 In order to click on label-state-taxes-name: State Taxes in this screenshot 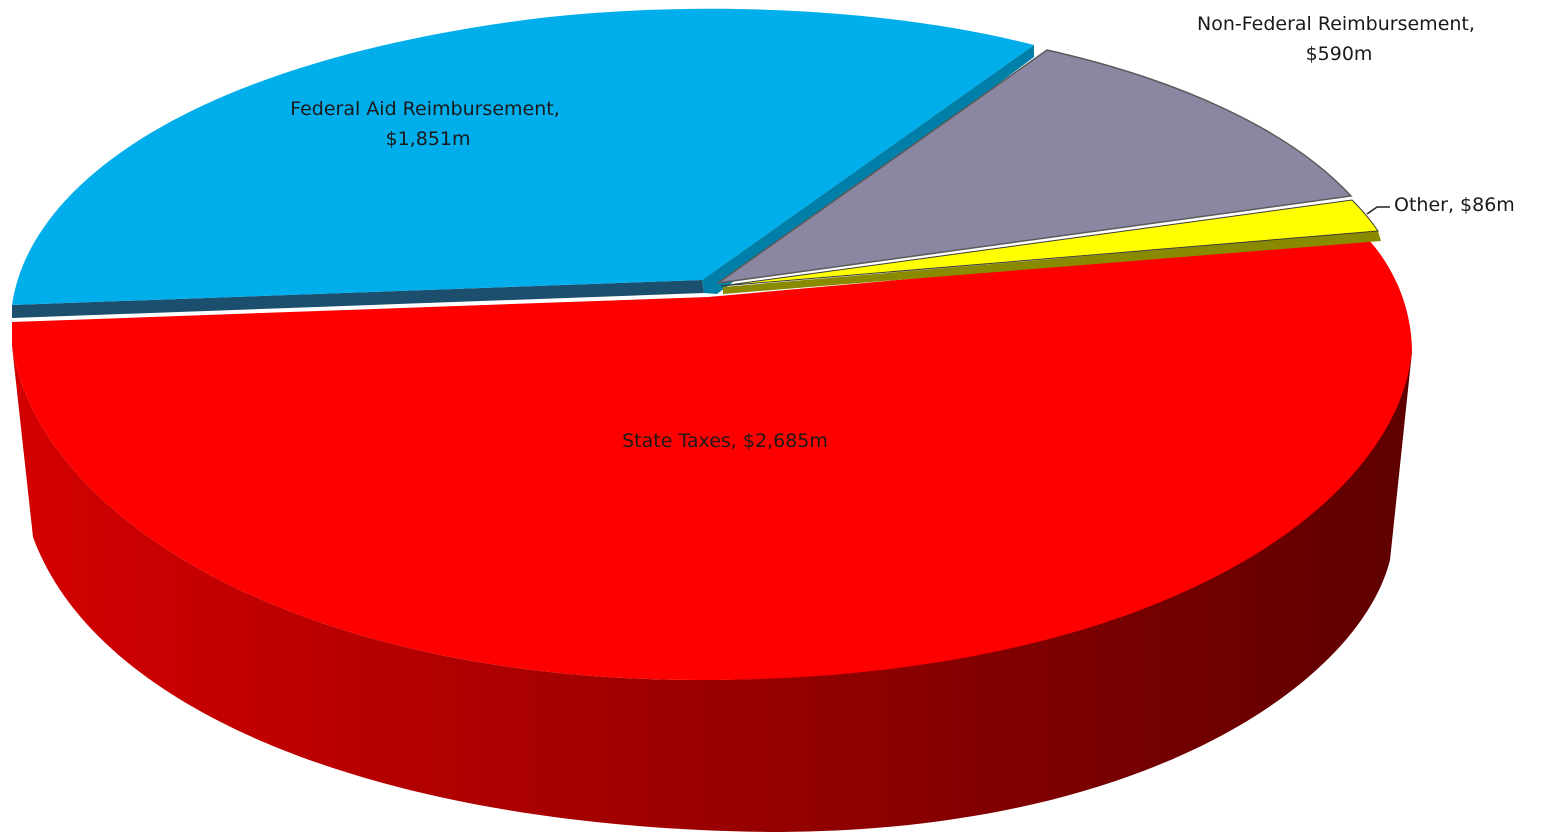, I will do `click(676, 441)`.